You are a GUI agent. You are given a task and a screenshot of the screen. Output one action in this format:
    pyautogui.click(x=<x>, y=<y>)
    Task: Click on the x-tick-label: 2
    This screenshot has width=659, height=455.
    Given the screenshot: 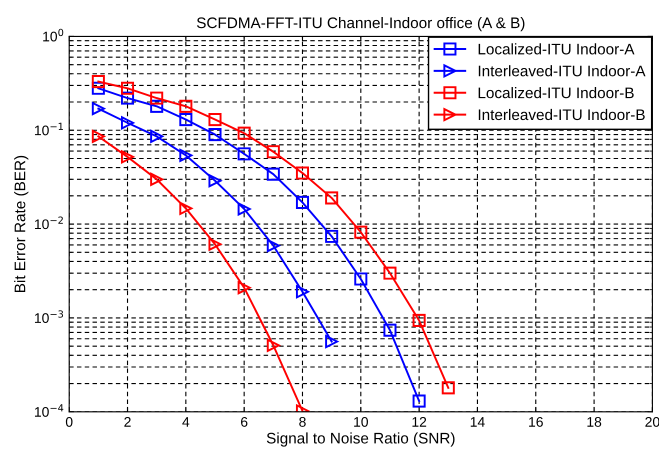 What is the action you would take?
    pyautogui.click(x=127, y=422)
    